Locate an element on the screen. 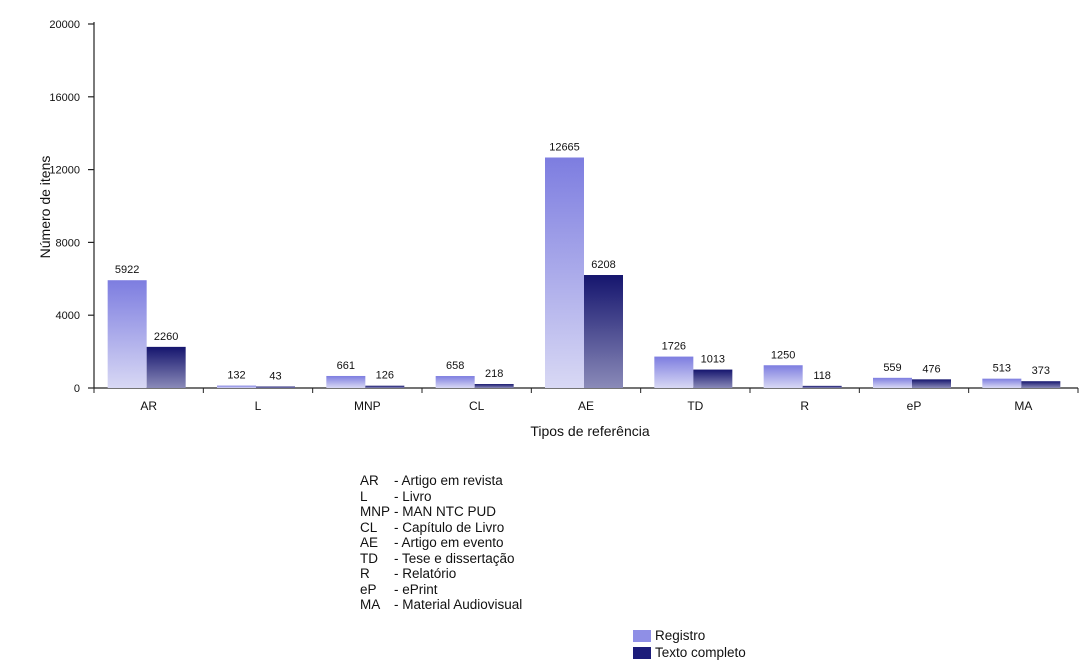 The height and width of the screenshot is (668, 1082). abbreviation-description: - Livro is located at coordinates (413, 496).